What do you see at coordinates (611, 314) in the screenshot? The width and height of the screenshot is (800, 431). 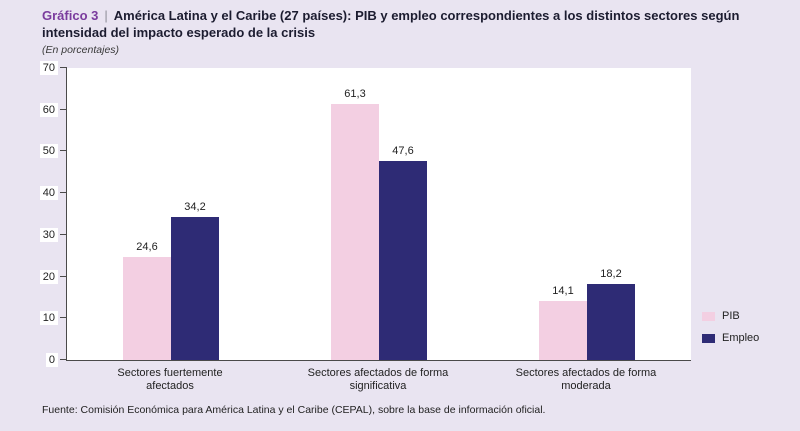 I see `bar-empleo: 18,2` at bounding box center [611, 314].